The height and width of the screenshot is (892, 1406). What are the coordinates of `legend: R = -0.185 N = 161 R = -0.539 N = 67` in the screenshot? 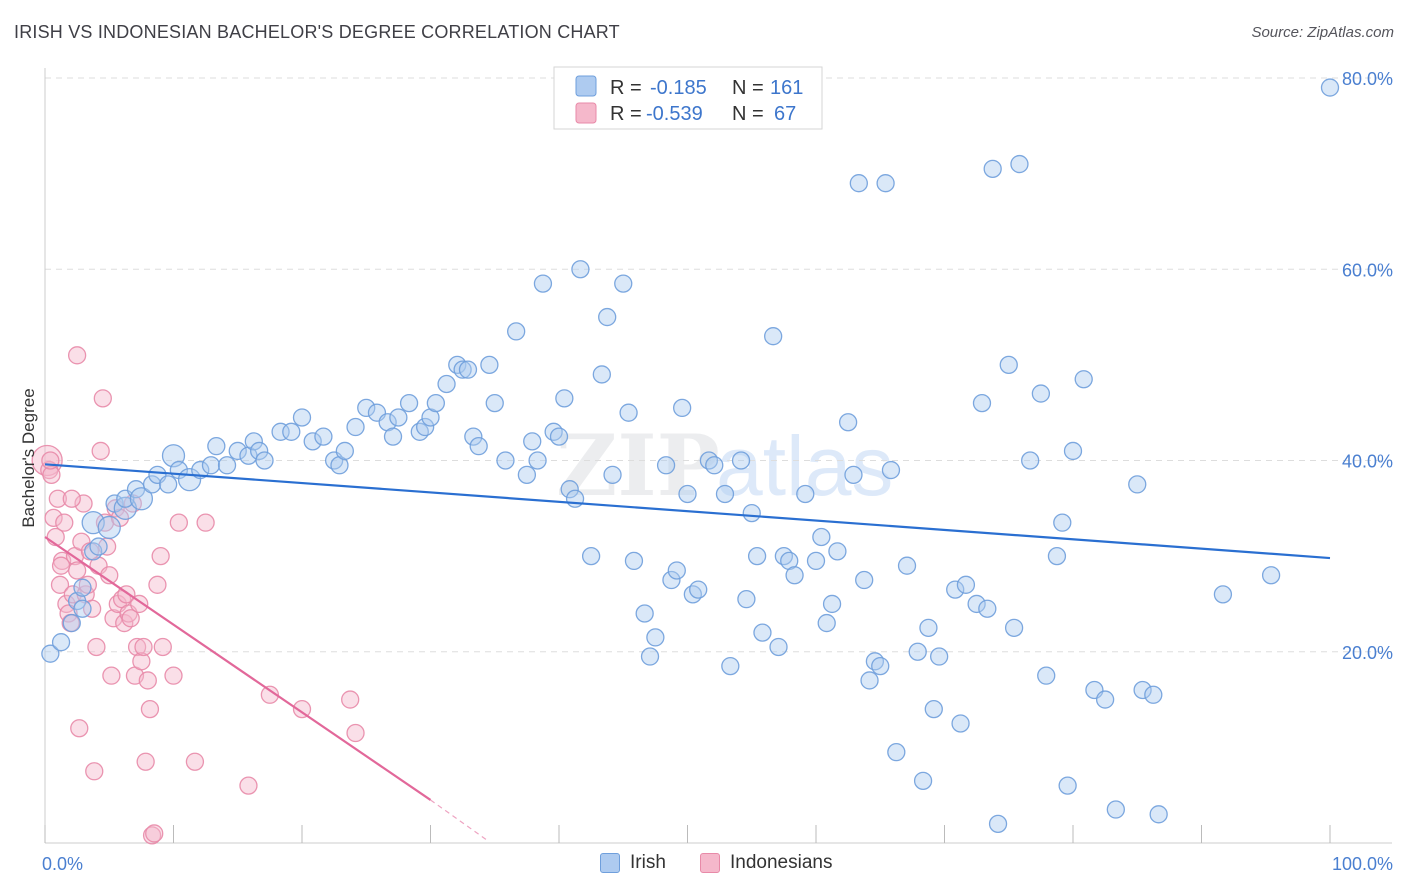 It's located at (688, 98).